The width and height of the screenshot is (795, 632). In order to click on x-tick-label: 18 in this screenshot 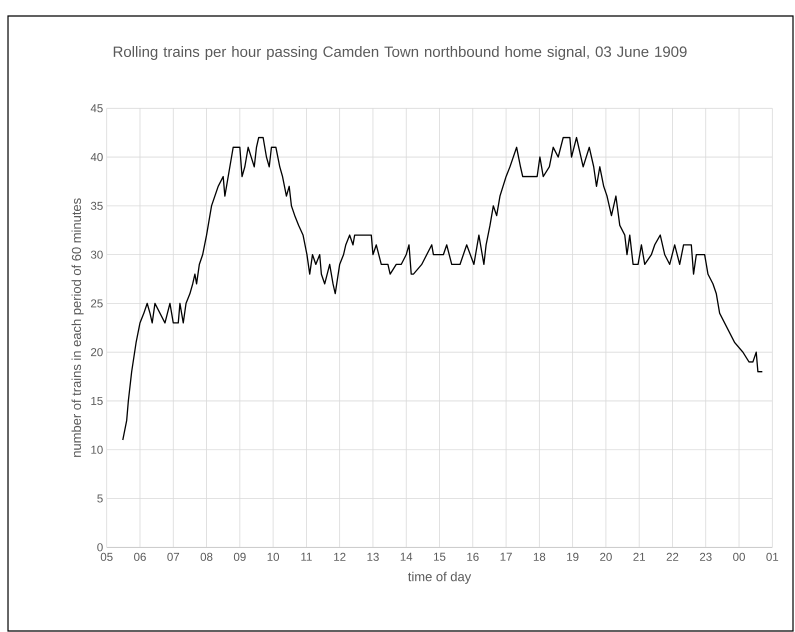, I will do `click(540, 556)`.